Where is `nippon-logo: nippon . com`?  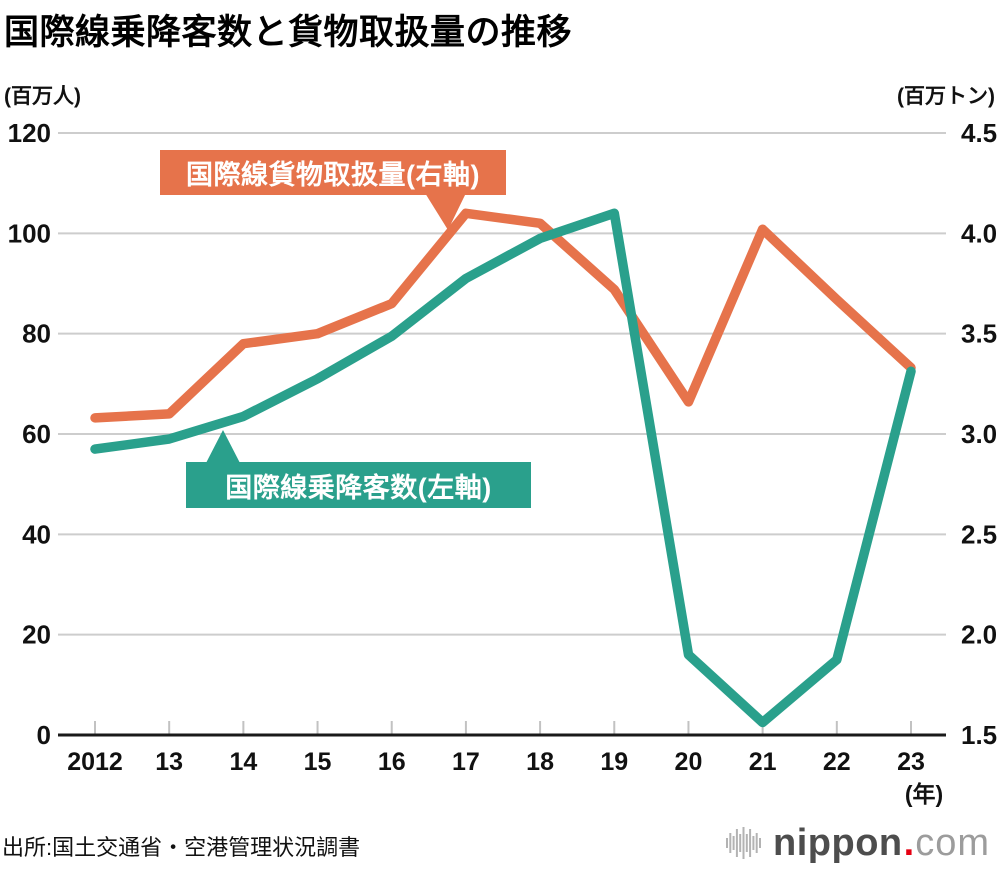
nippon-logo: nippon . com is located at coordinates (857, 843).